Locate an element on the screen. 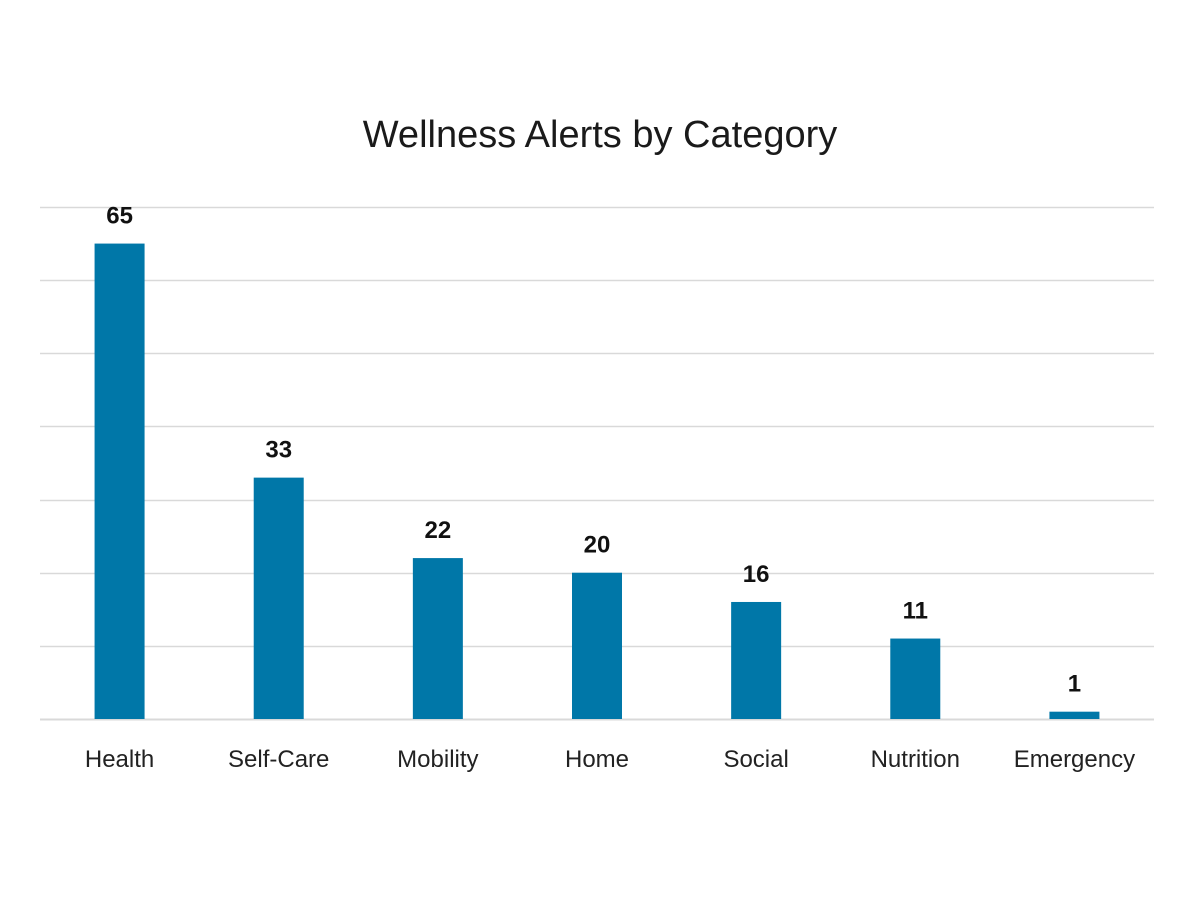 This screenshot has height=900, width=1200. data-label: 33 is located at coordinates (278, 450).